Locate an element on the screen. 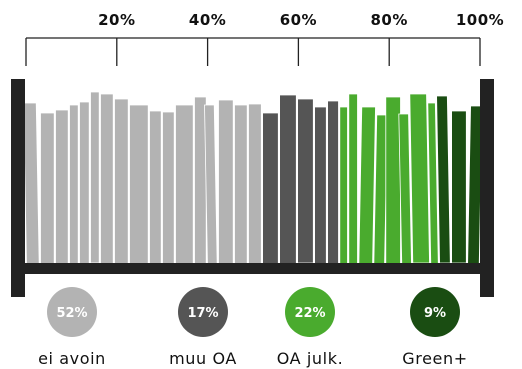 Image resolution: width=522 pixels, height=369 pixels. legend-value-oa-julk-: 22% is located at coordinates (309, 313).